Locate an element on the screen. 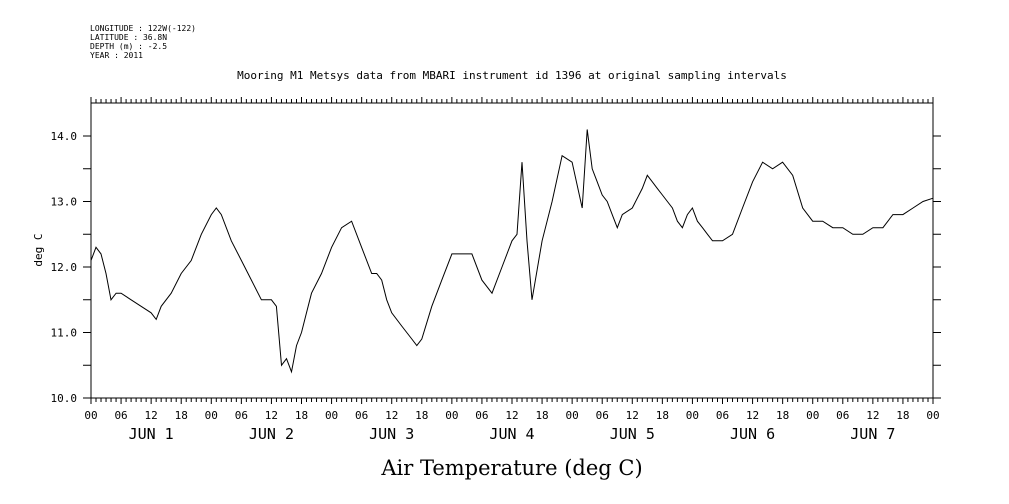 The height and width of the screenshot is (504, 1009). year-text: YEAR : 2011 is located at coordinates (116, 55).